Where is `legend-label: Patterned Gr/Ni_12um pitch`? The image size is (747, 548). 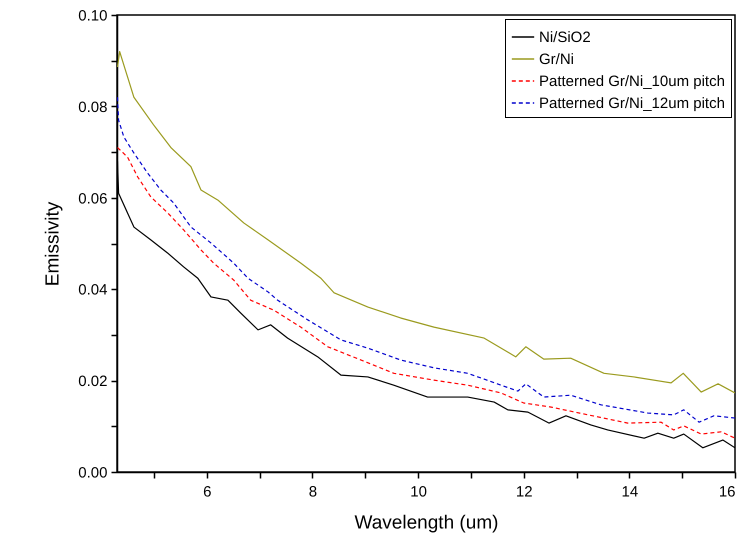
legend-label: Patterned Gr/Ni_12um pitch is located at coordinates (632, 103).